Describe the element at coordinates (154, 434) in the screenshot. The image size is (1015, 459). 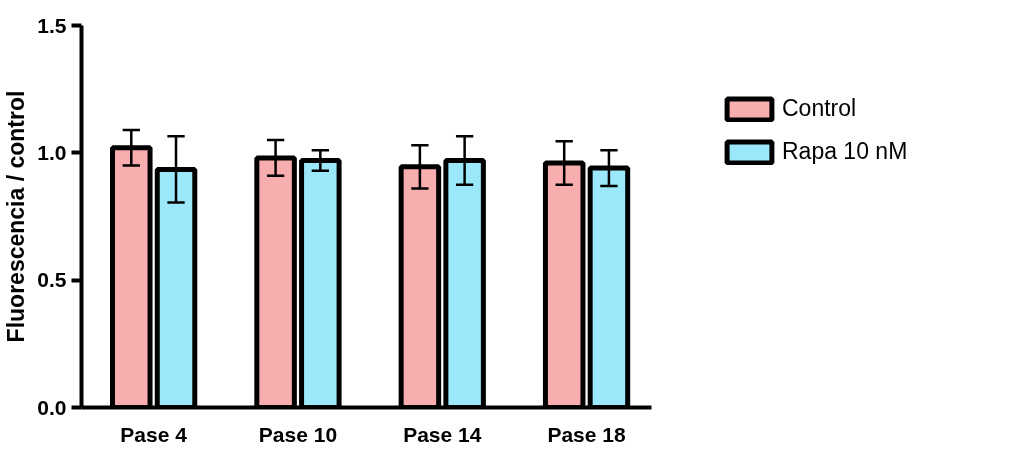
I see `x-tick-label: Pase 4` at that location.